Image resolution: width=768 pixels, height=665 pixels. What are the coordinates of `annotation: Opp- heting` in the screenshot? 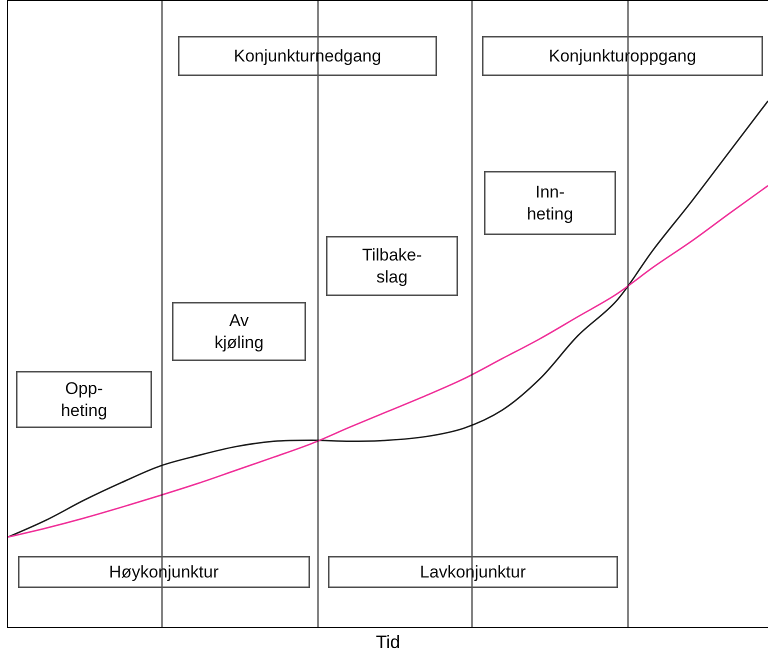 It's located at (84, 399).